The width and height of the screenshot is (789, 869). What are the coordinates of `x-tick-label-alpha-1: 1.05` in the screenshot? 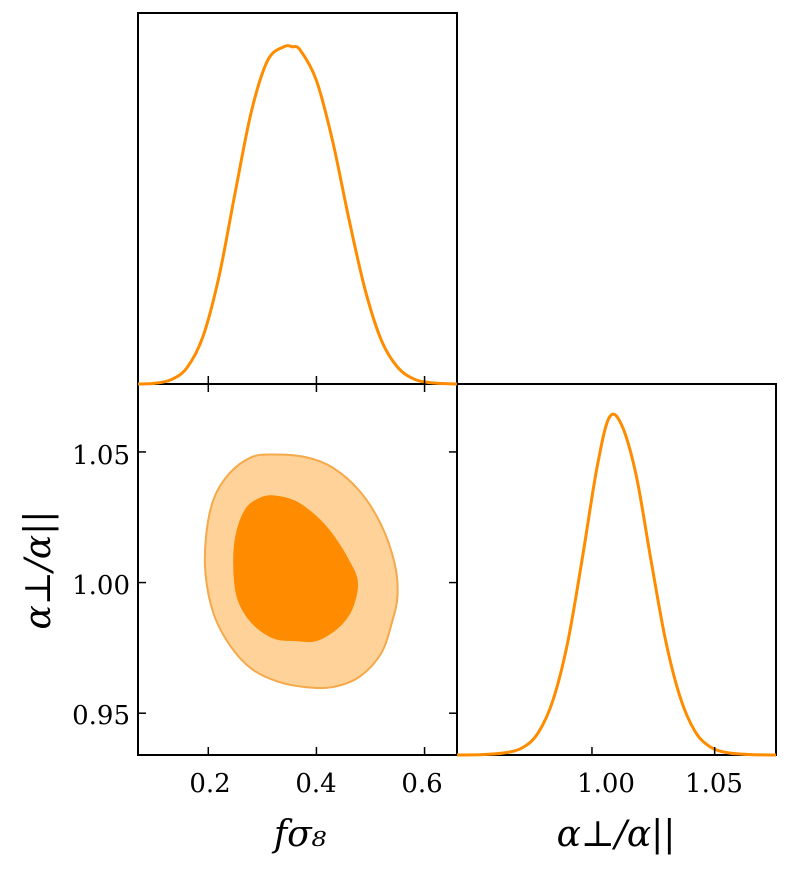 It's located at (714, 784).